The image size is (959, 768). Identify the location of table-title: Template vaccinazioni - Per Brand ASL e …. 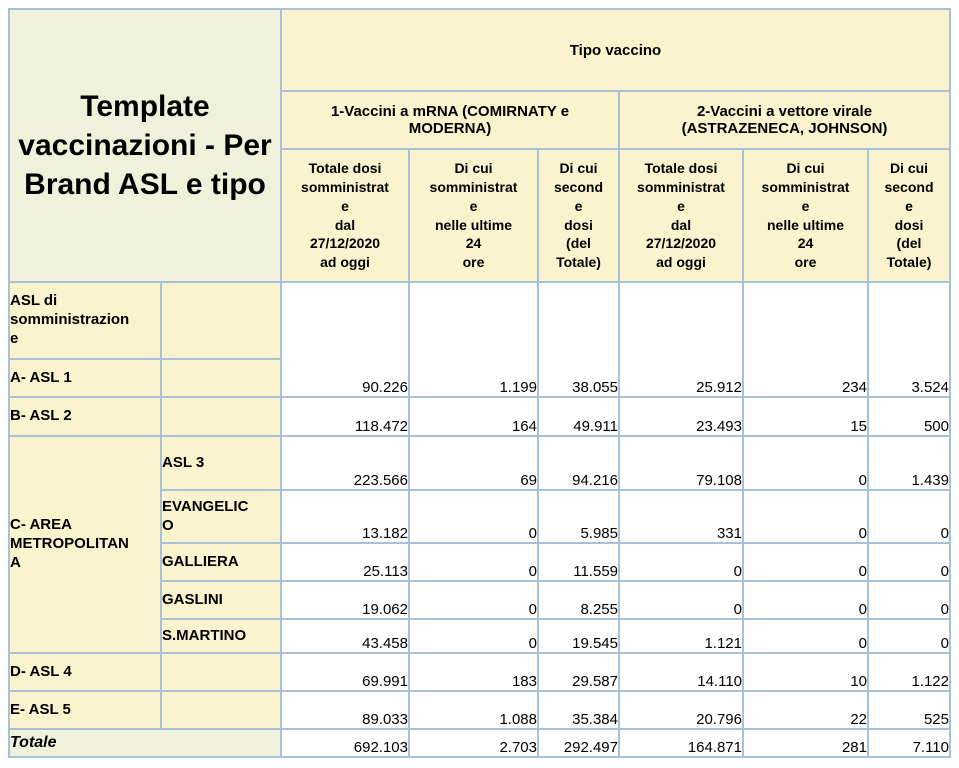
(145, 145).